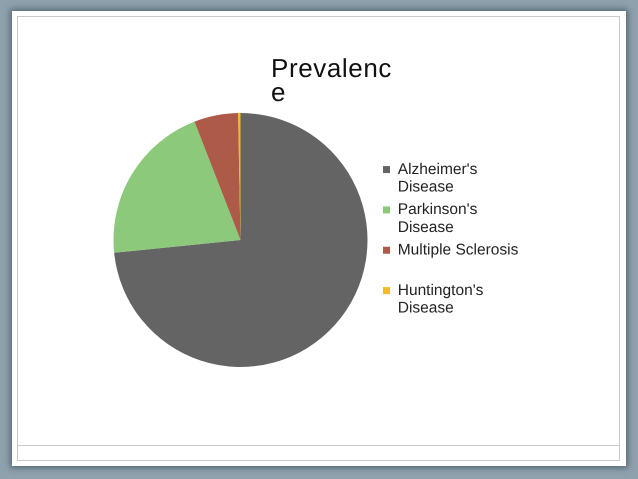 The width and height of the screenshot is (638, 479). What do you see at coordinates (438, 178) in the screenshot?
I see `legend-label: Alzheimer's Disease` at bounding box center [438, 178].